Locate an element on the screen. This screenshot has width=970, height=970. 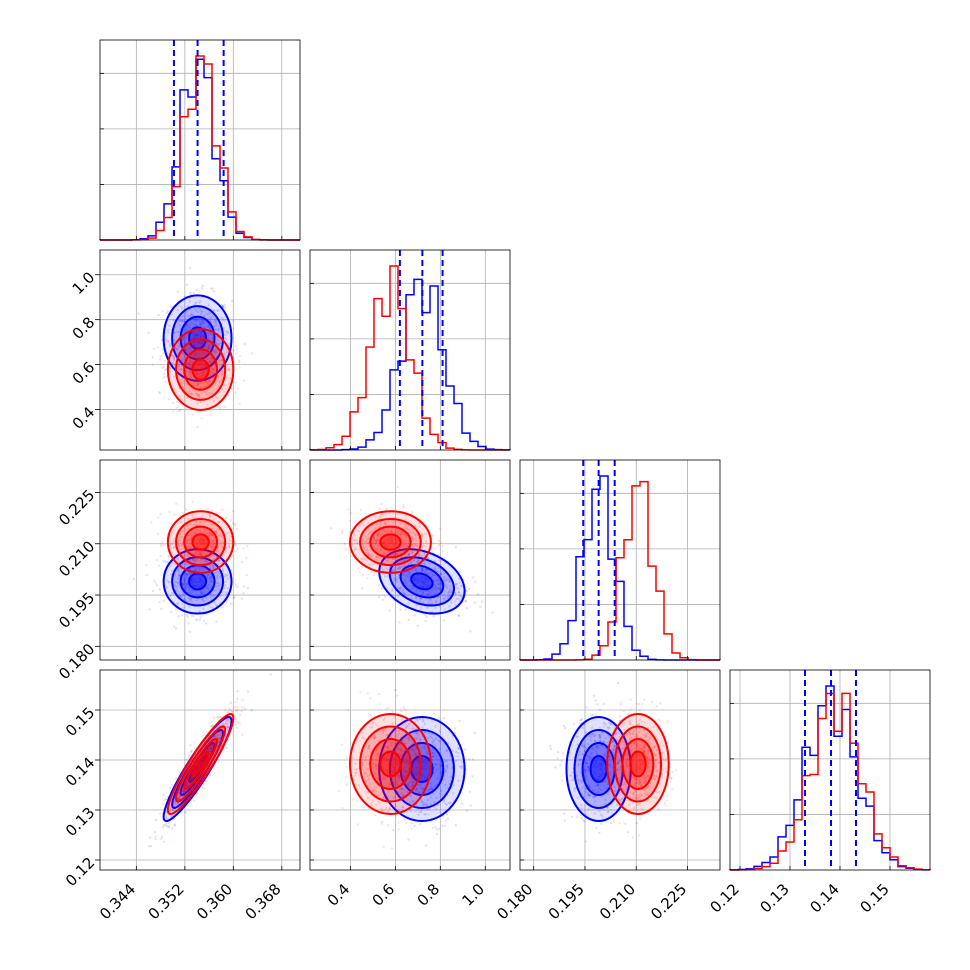
y-tick-label: 1.0 is located at coordinates (84, 283).